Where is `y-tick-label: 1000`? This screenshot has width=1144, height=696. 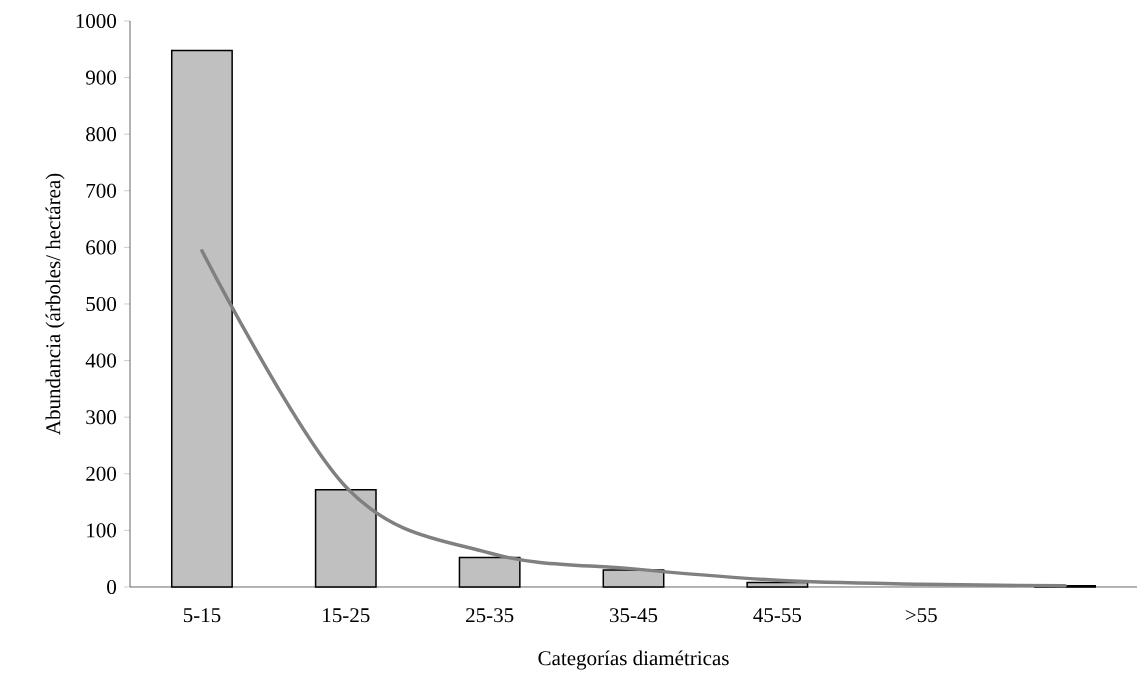 y-tick-label: 1000 is located at coordinates (96, 21).